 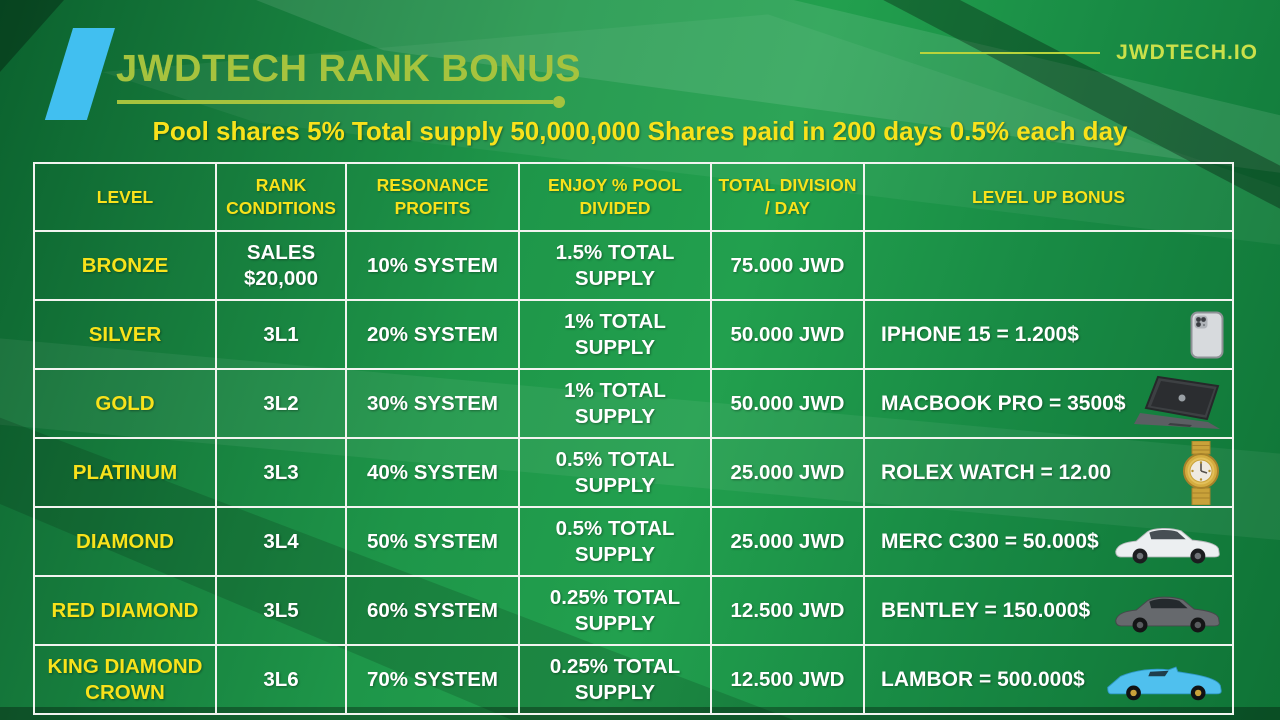 I want to click on level-cell: GOLD, so click(x=125, y=403).